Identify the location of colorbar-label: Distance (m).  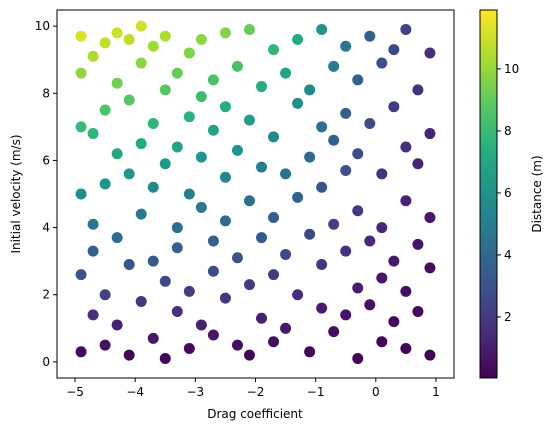
(537, 193).